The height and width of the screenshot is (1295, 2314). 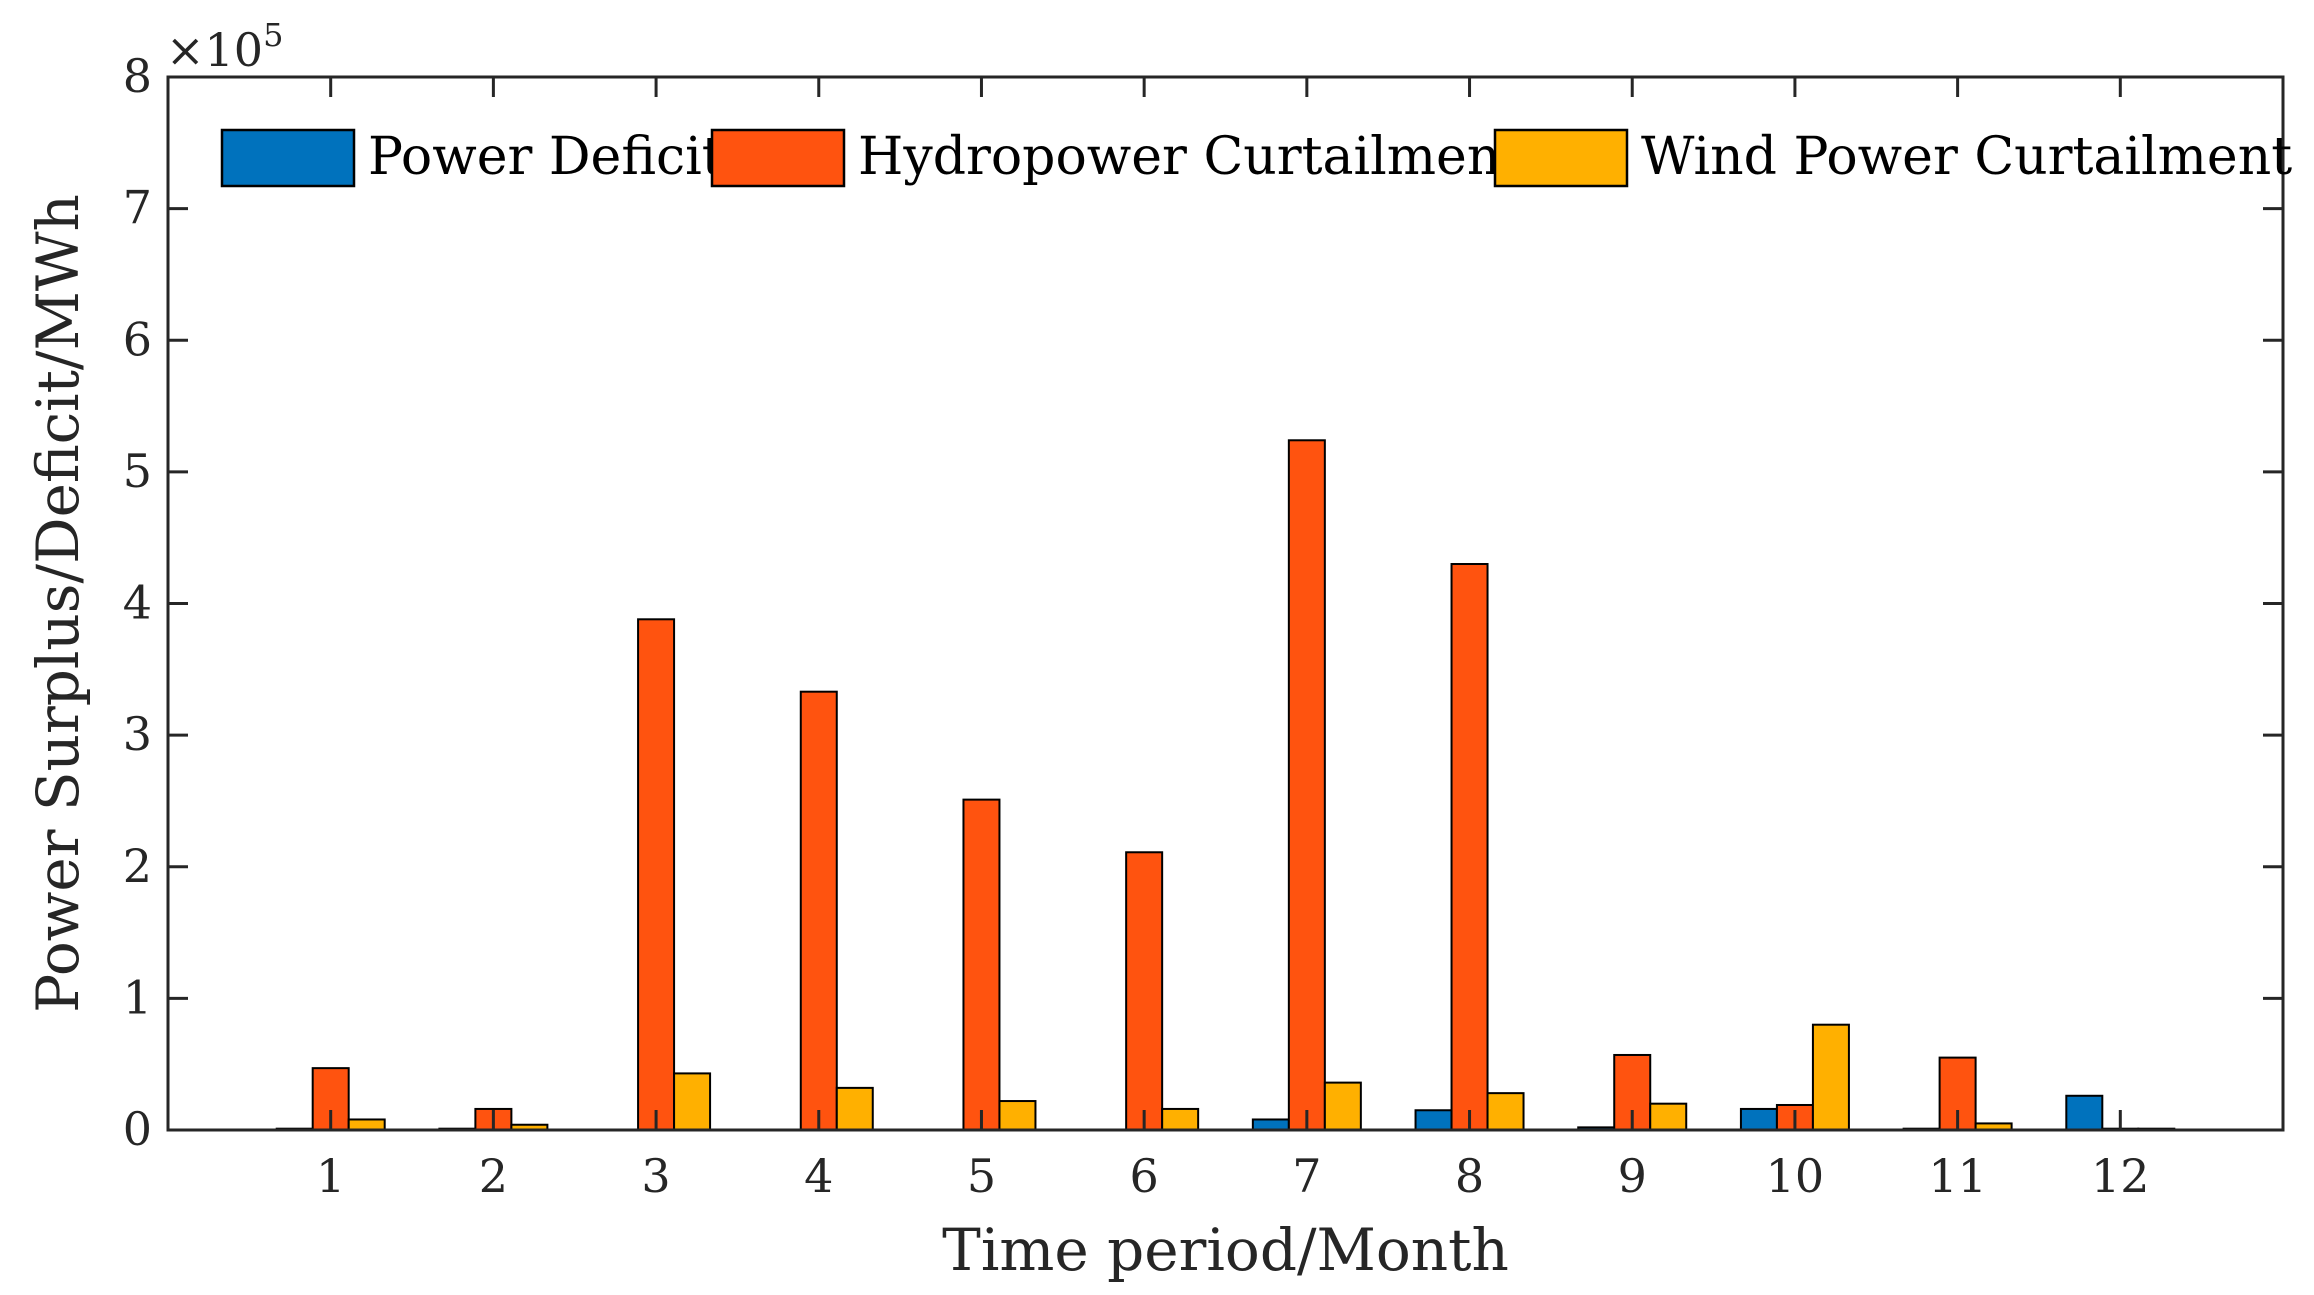 I want to click on x-tick-label: 9, so click(x=1632, y=1176).